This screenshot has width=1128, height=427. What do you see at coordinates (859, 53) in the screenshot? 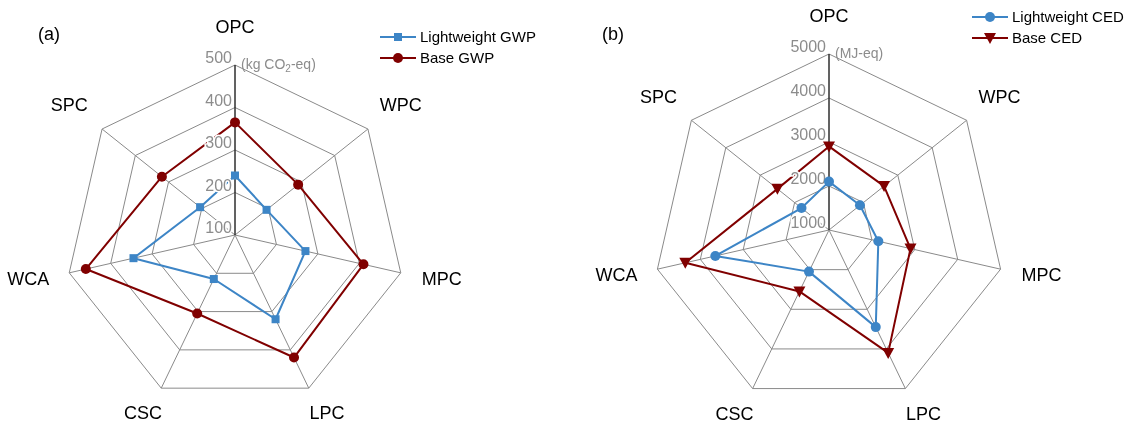
I see `text: (MJ-eq)` at bounding box center [859, 53].